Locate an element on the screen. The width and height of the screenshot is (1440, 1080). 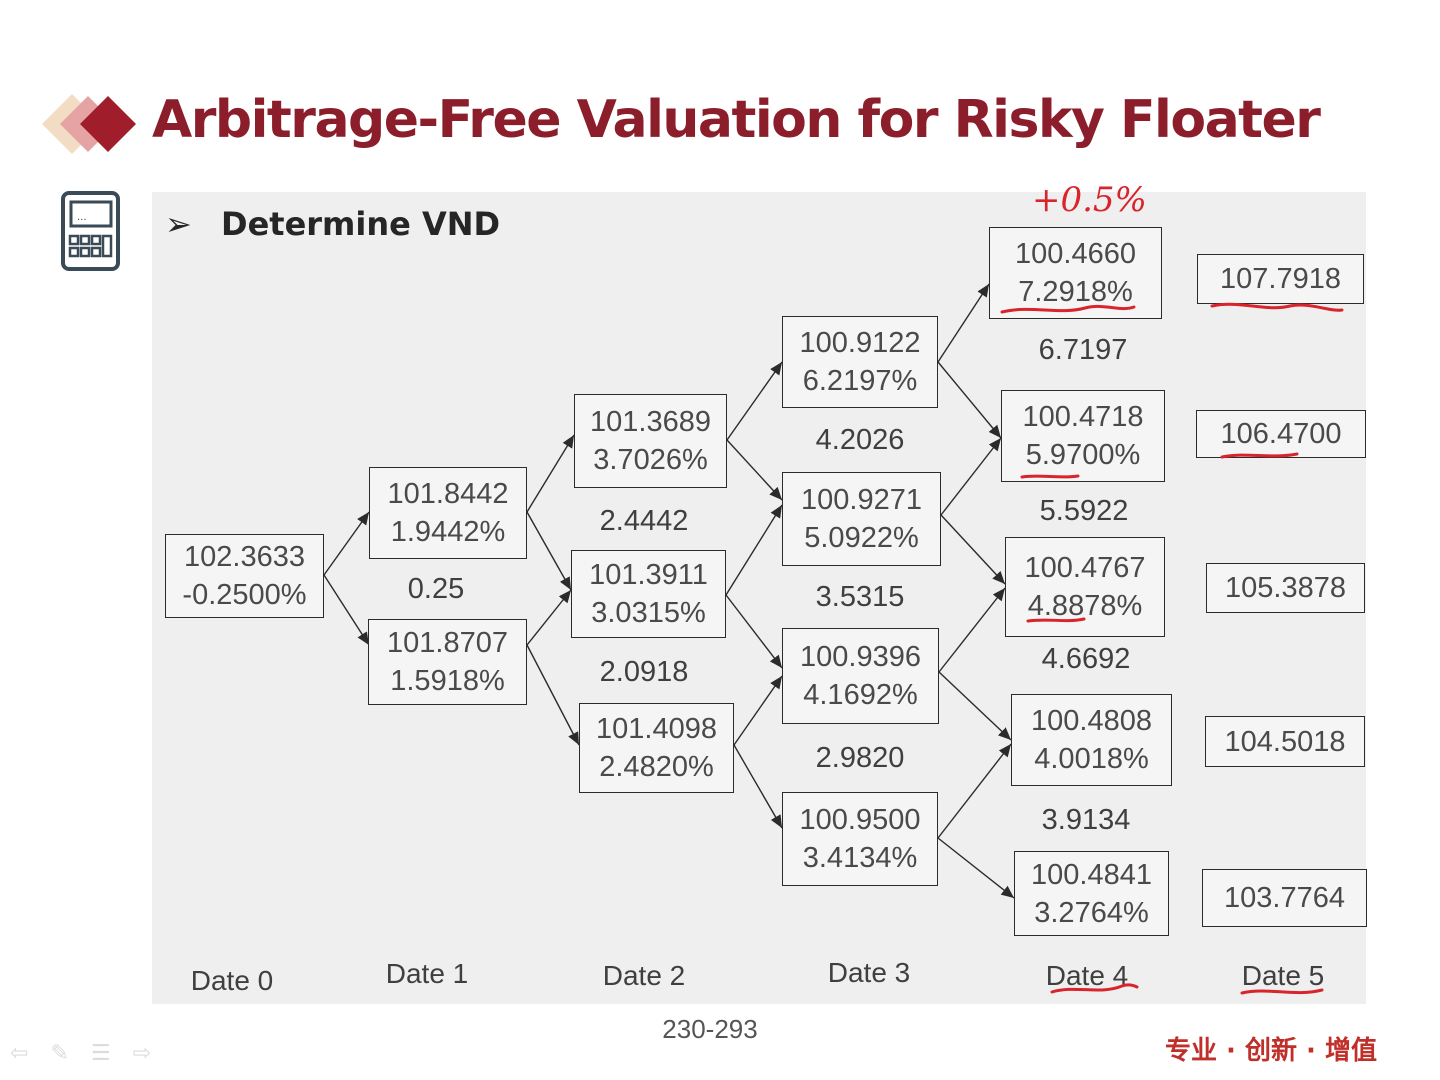
section-heading: ➢ Determine VND is located at coordinates (332, 224).